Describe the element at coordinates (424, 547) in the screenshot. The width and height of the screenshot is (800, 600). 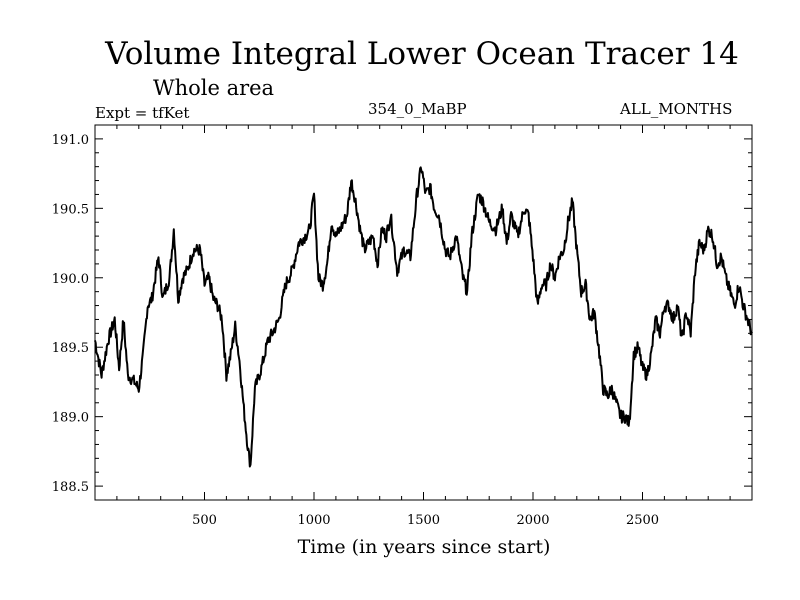
I see `x-axis-label: Time (in years since start)` at that location.